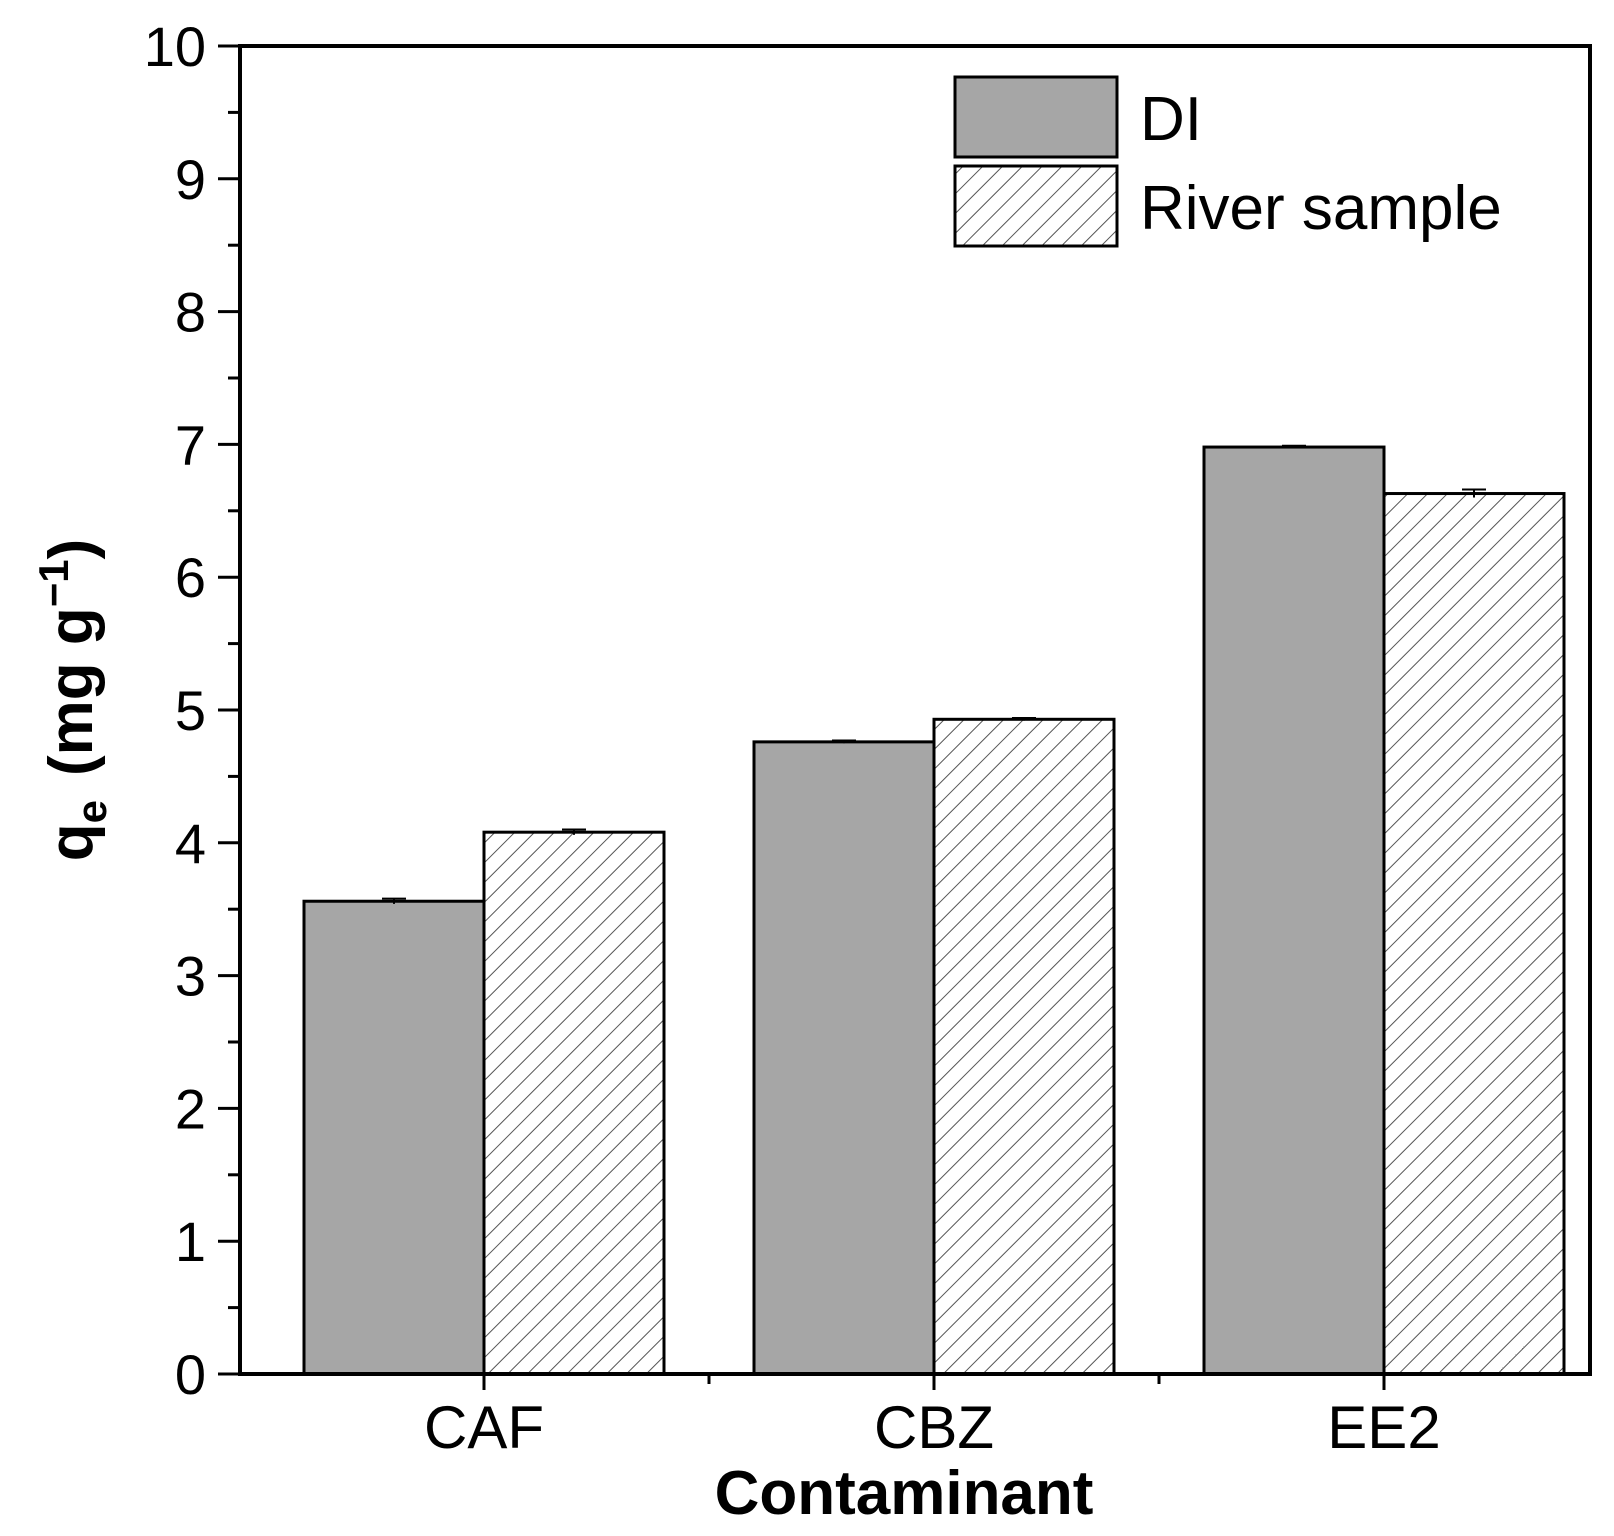 This screenshot has height=1536, width=1614. What do you see at coordinates (175, 46) in the screenshot?
I see `y-tick-label: 10` at bounding box center [175, 46].